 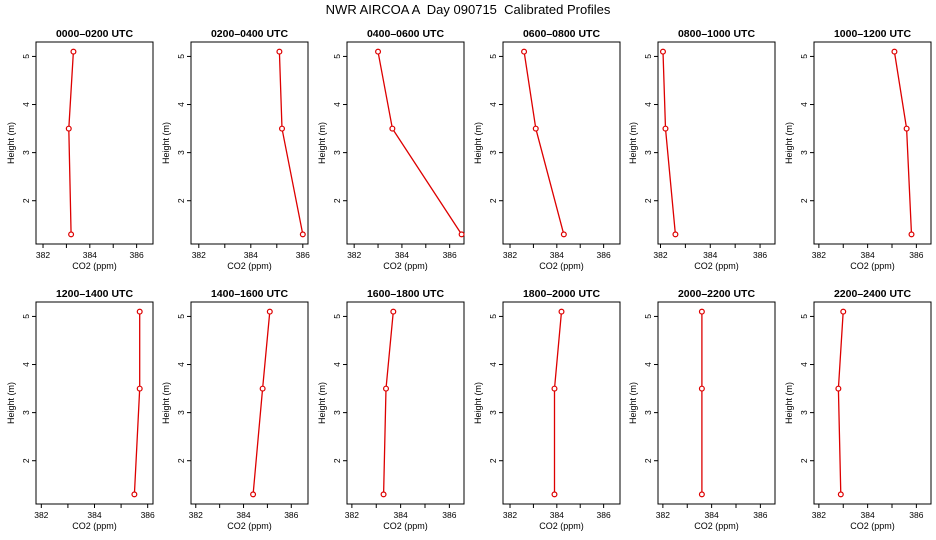 I want to click on panel-title: 0200–0400 UTC, so click(x=249, y=34).